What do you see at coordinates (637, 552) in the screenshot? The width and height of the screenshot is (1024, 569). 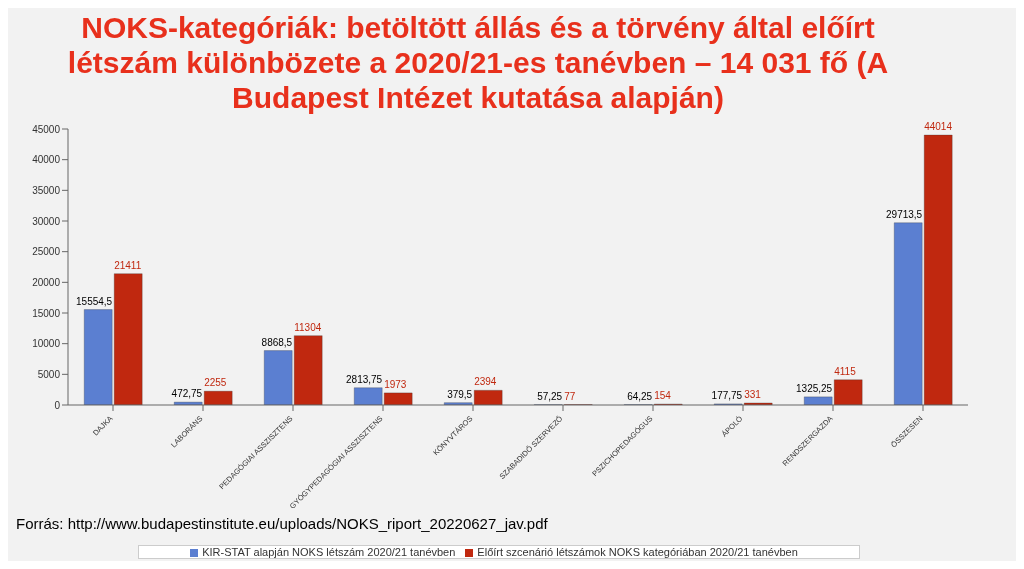 I see `legend-label: Előírt szcenárió létszámok NOKS kategóriában 2020/21 tanévben` at bounding box center [637, 552].